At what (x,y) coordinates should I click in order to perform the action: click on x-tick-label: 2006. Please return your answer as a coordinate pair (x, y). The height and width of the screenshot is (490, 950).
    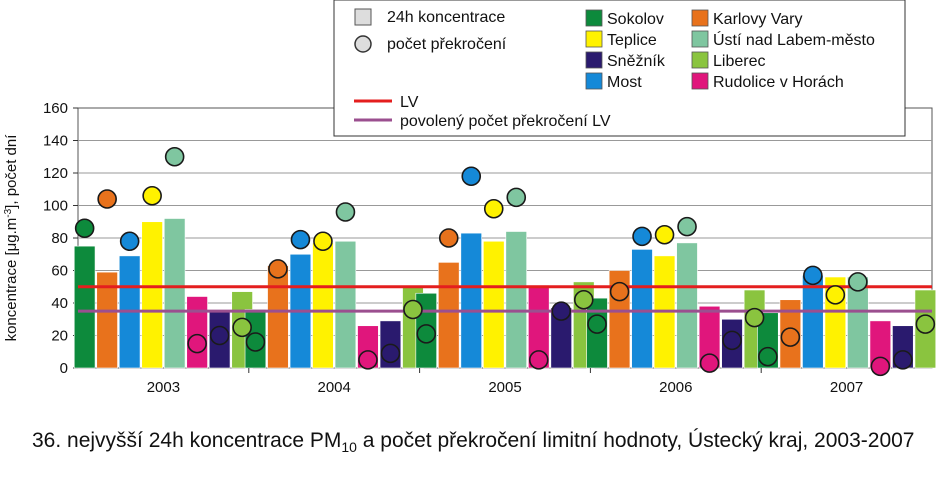
    Looking at the image, I should click on (675, 387).